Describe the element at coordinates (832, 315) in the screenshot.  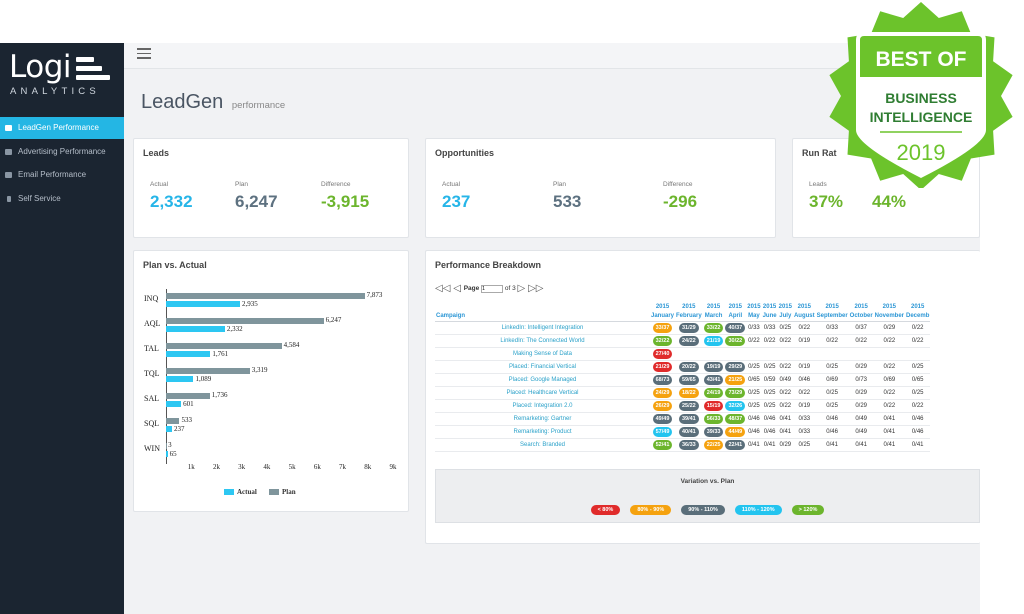
I see `column-month: September` at that location.